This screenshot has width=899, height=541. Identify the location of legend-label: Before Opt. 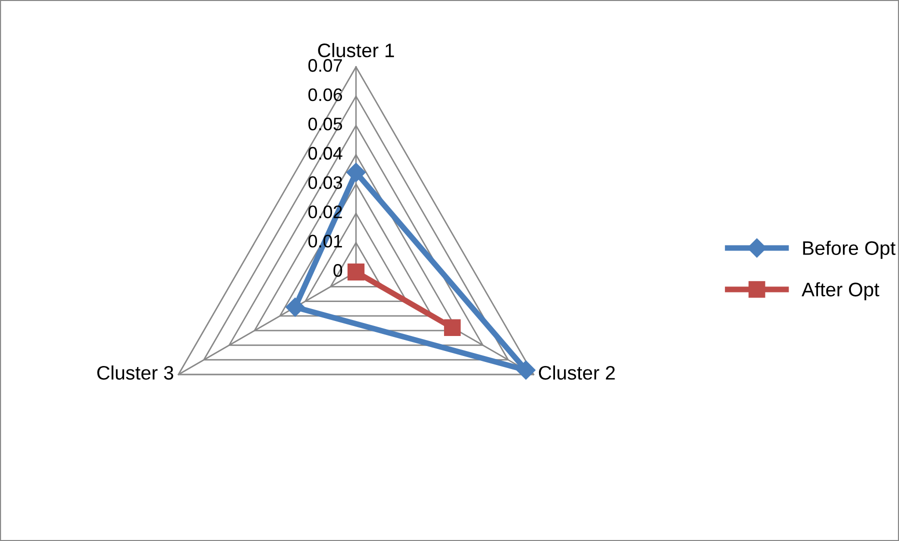
(849, 249).